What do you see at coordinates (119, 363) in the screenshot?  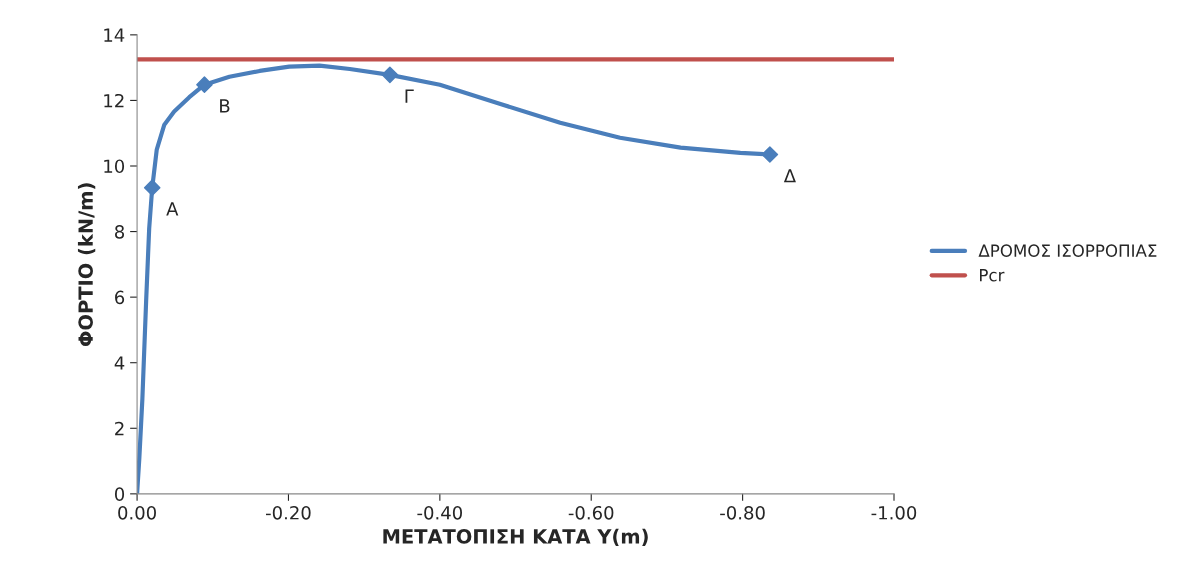 I see `y-tick-label: 4` at bounding box center [119, 363].